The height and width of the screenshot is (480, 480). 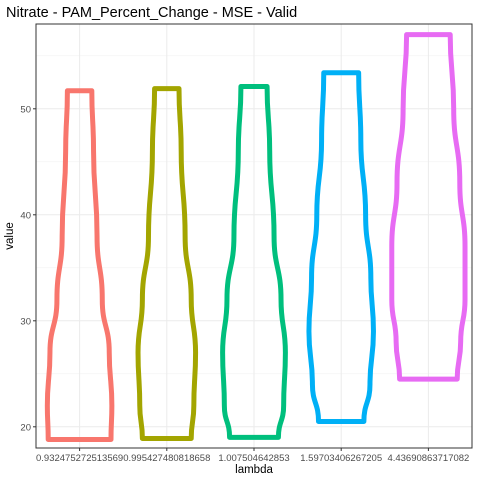 I want to click on y-tick-label: 20, so click(x=25, y=427).